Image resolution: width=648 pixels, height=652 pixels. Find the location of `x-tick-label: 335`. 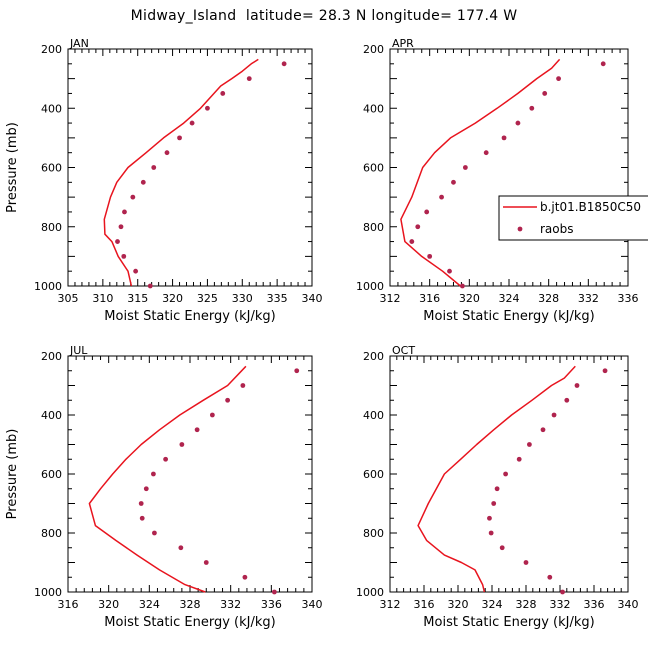

x-tick-label: 335 is located at coordinates (277, 298).